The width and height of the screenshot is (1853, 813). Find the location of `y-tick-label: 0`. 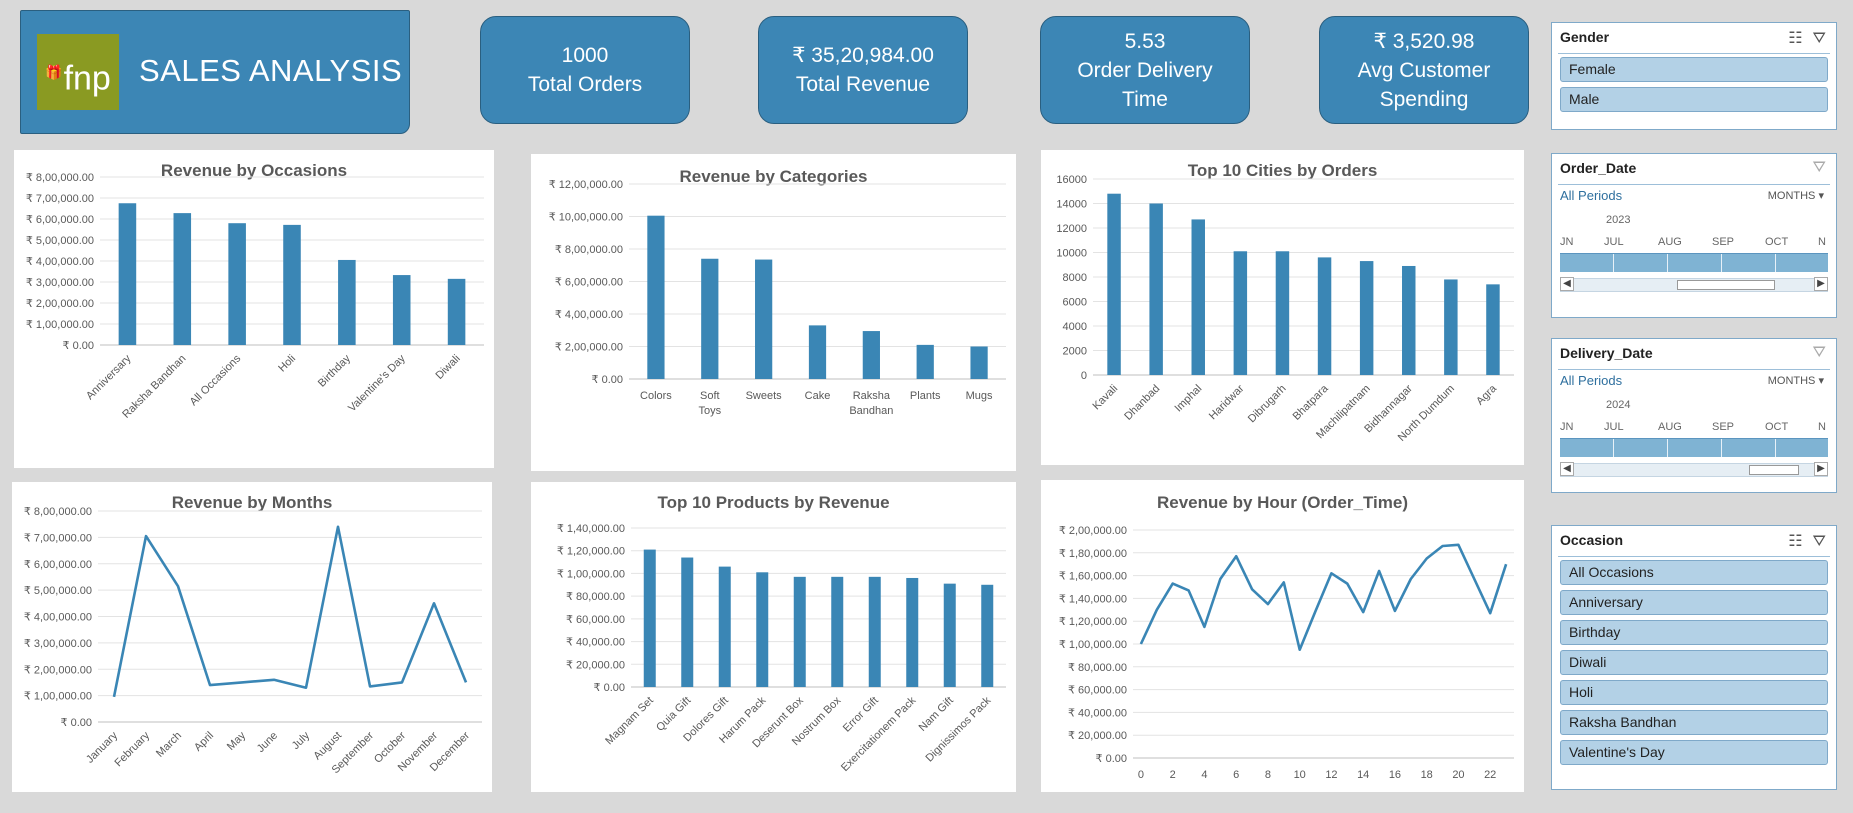

y-tick-label: 0 is located at coordinates (1084, 376).